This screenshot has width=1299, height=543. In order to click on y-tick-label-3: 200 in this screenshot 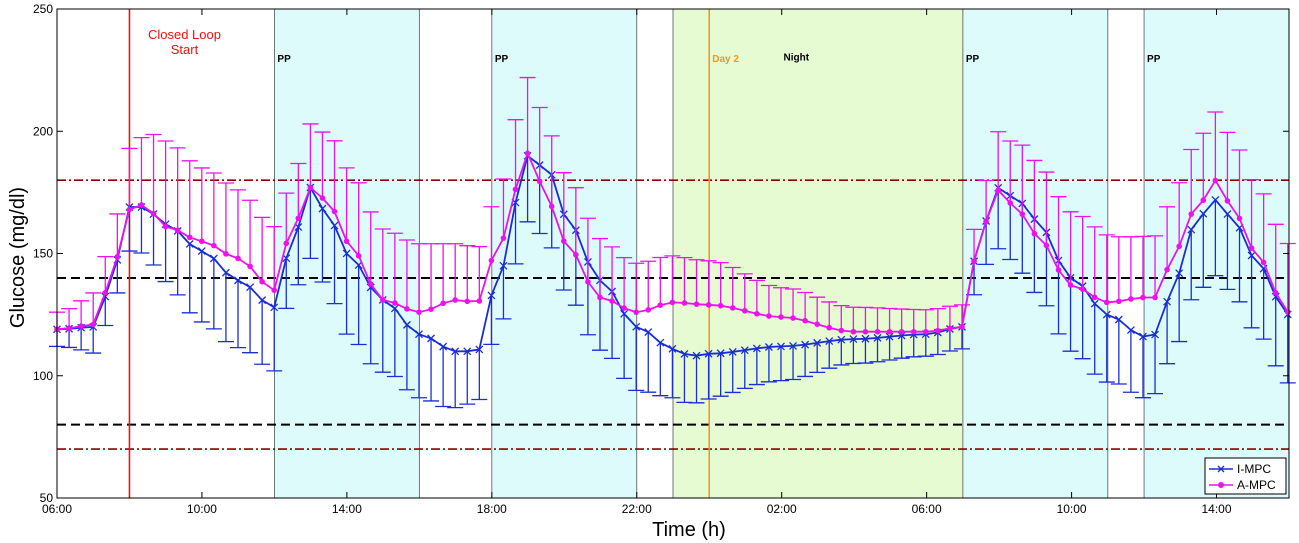, I will do `click(43, 131)`.